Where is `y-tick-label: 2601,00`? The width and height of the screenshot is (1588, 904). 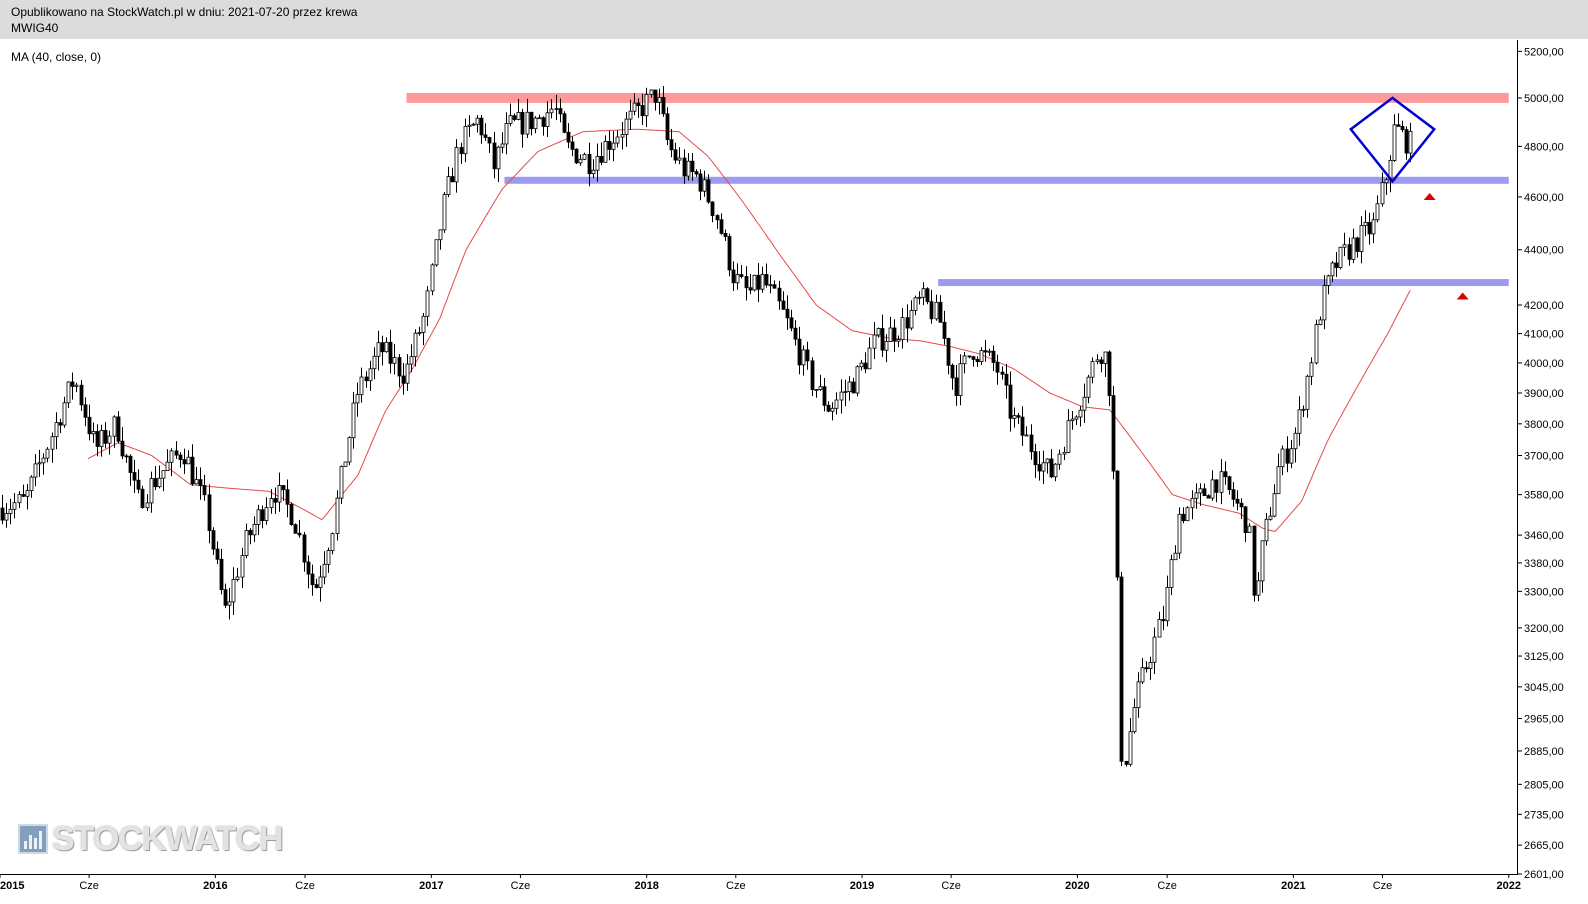
y-tick-label: 2601,00 is located at coordinates (1544, 875).